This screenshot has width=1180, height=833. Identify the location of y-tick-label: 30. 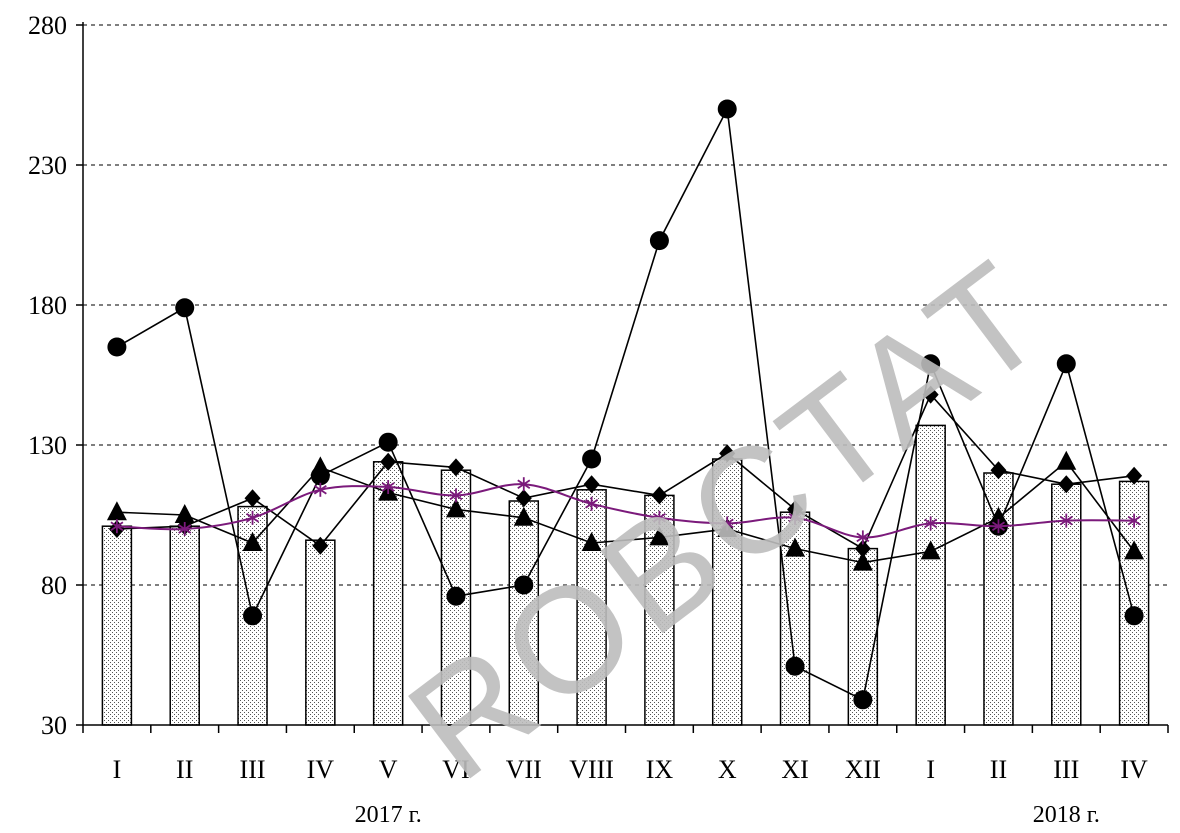
(54, 725).